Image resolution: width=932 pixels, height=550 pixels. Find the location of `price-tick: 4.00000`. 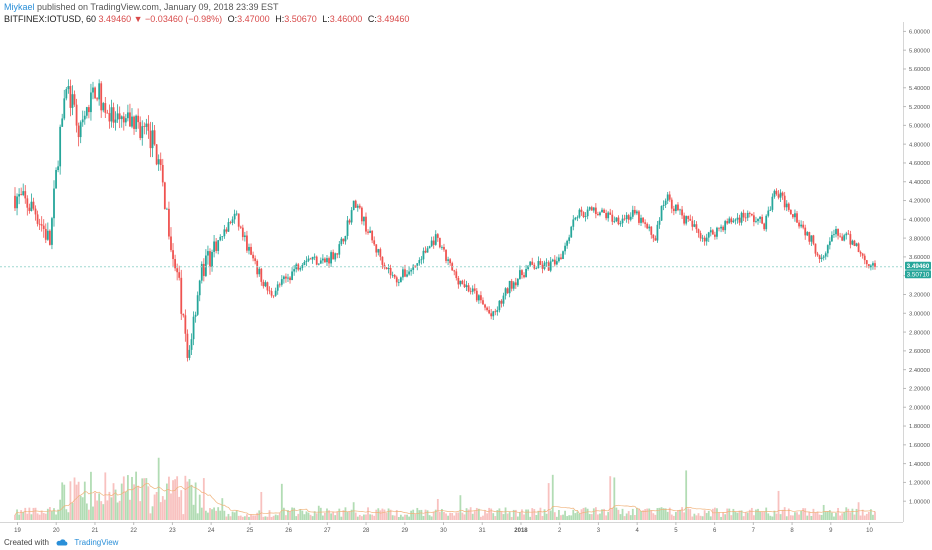

price-tick: 4.00000 is located at coordinates (916, 221).